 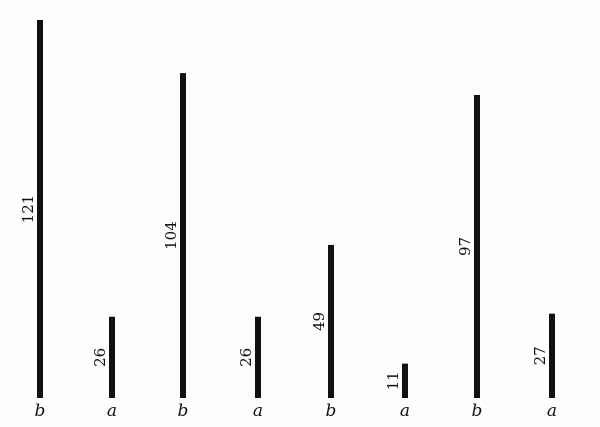 What do you see at coordinates (540, 355) in the screenshot?
I see `data-label: 27` at bounding box center [540, 355].